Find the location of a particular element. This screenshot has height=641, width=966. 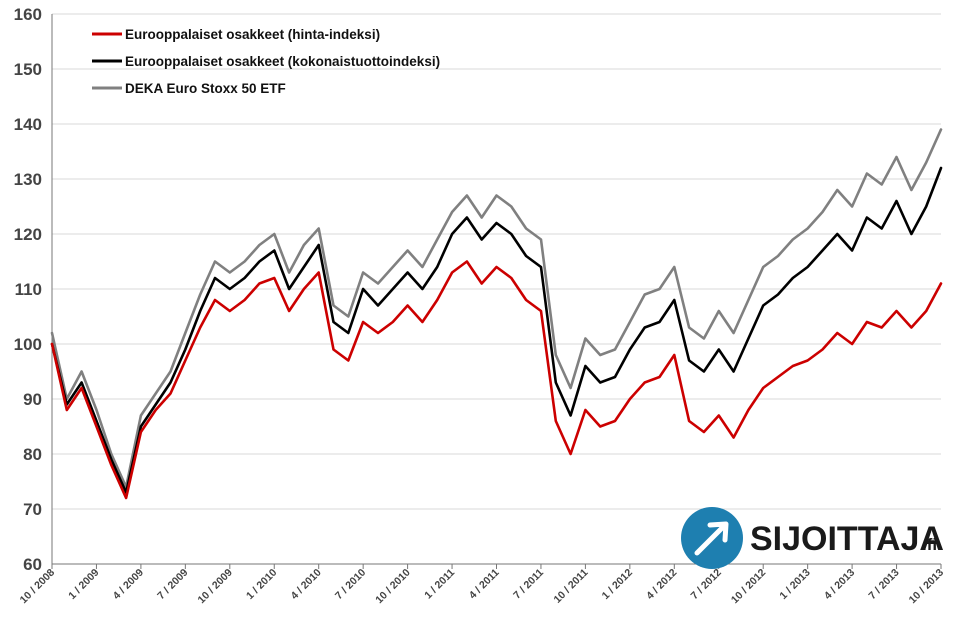

y-tick-label: 90 is located at coordinates (32, 399).